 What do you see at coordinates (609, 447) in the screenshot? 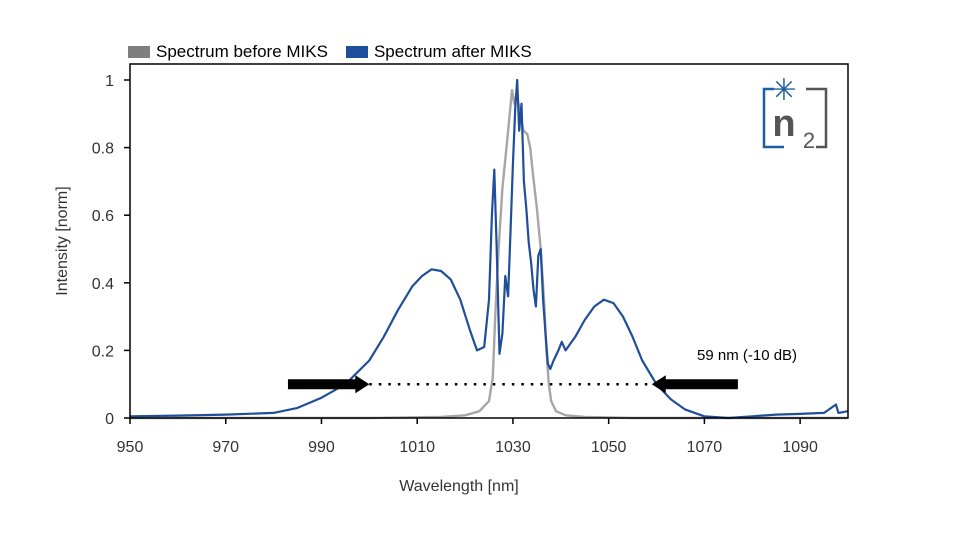
I see `x-tick-label: 1050` at bounding box center [609, 447].